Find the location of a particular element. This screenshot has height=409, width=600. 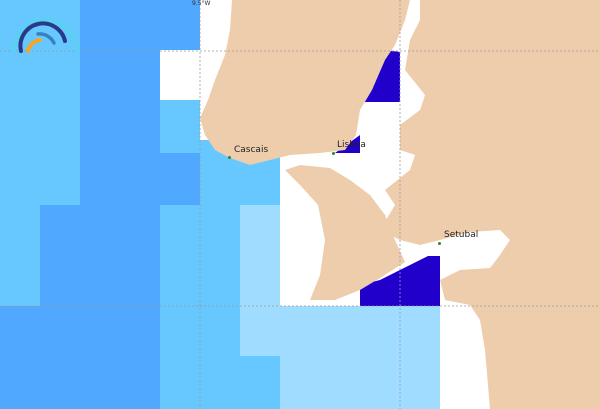

place-label-setubal: Setubal is located at coordinates (461, 235).